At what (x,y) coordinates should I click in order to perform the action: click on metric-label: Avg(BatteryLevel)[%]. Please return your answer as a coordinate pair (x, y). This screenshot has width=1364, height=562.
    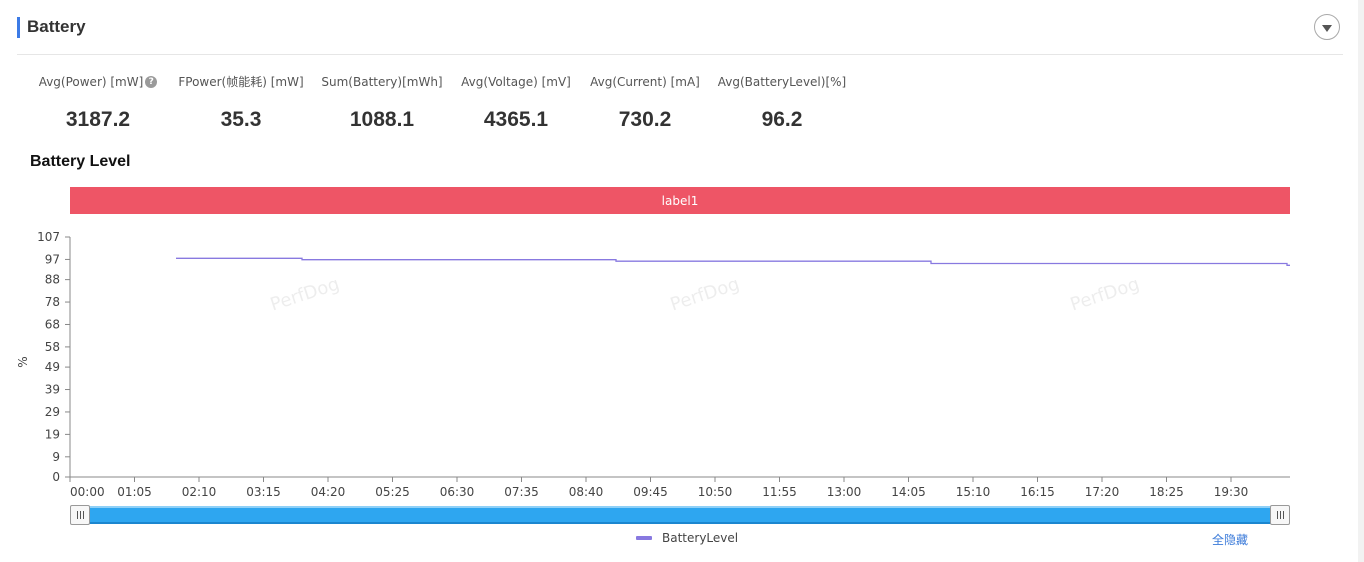
    Looking at the image, I should click on (782, 82).